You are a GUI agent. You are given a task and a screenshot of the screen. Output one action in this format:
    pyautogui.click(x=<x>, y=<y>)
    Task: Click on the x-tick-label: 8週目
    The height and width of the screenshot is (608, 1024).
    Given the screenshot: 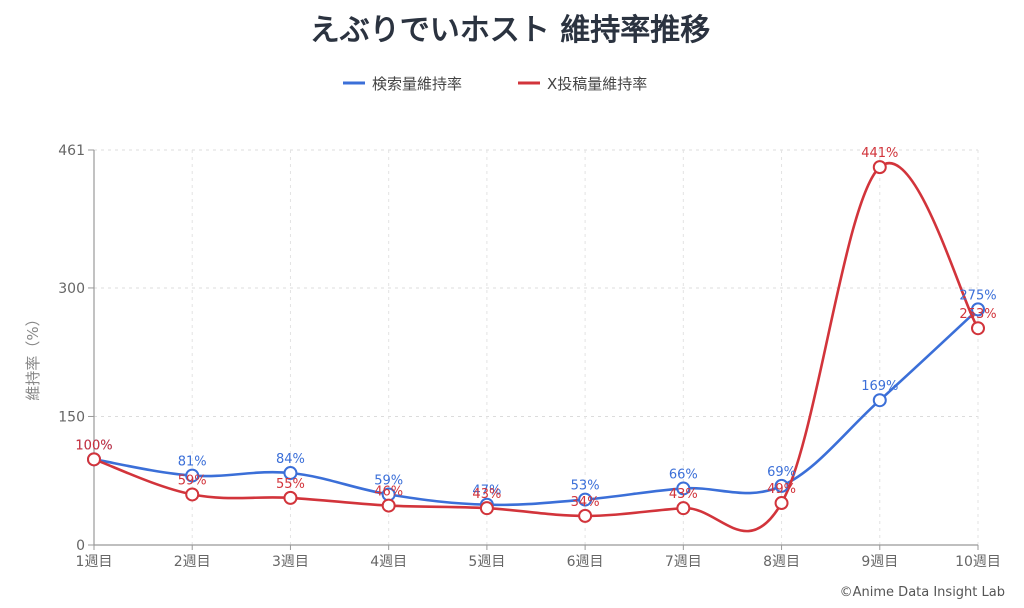 What is the action you would take?
    pyautogui.click(x=781, y=562)
    